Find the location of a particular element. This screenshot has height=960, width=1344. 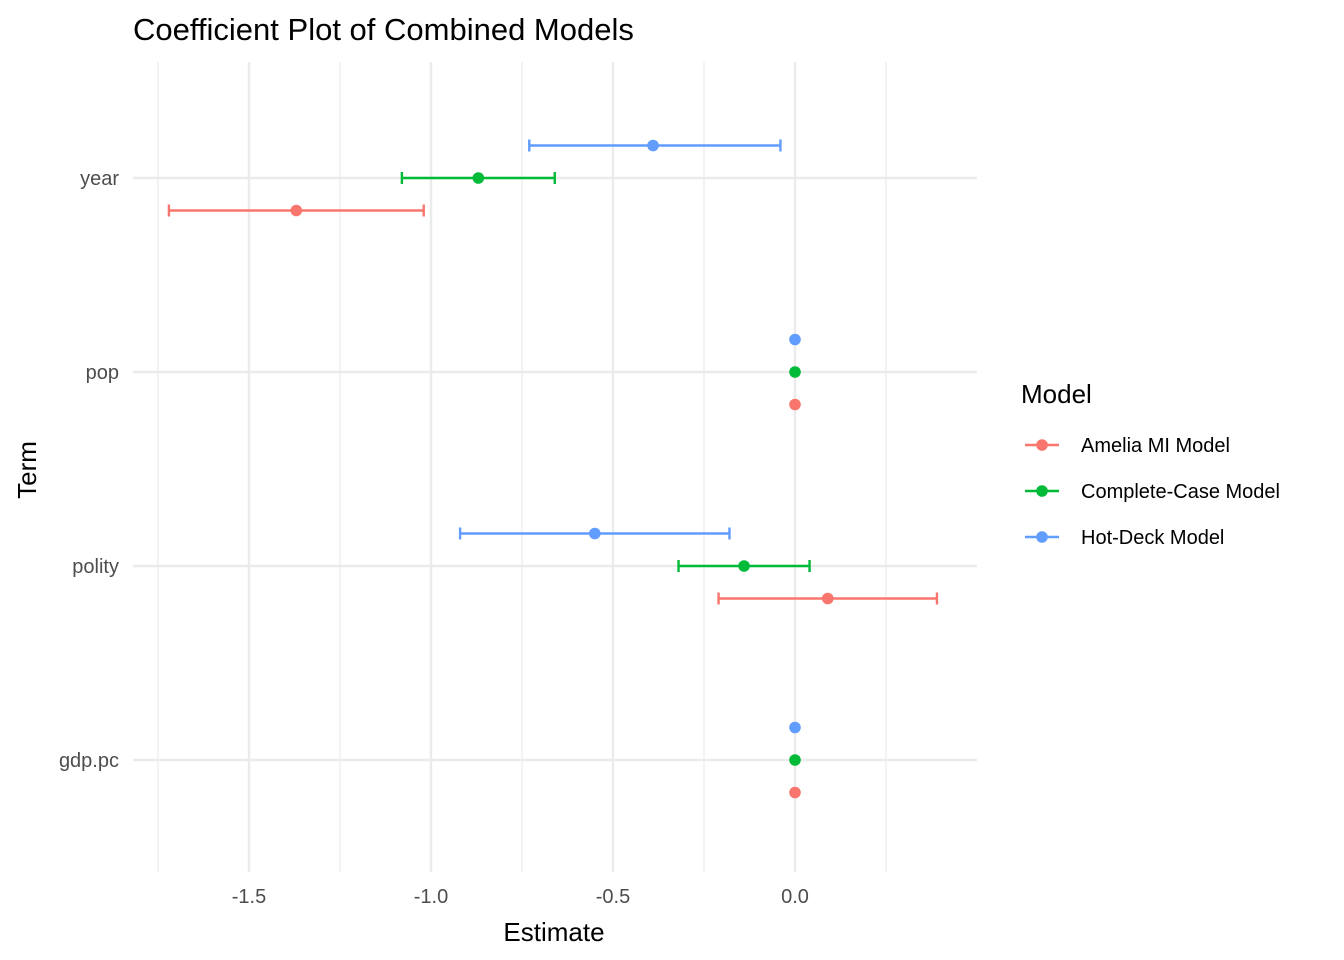

x-tick-label: -1.0 is located at coordinates (431, 897).